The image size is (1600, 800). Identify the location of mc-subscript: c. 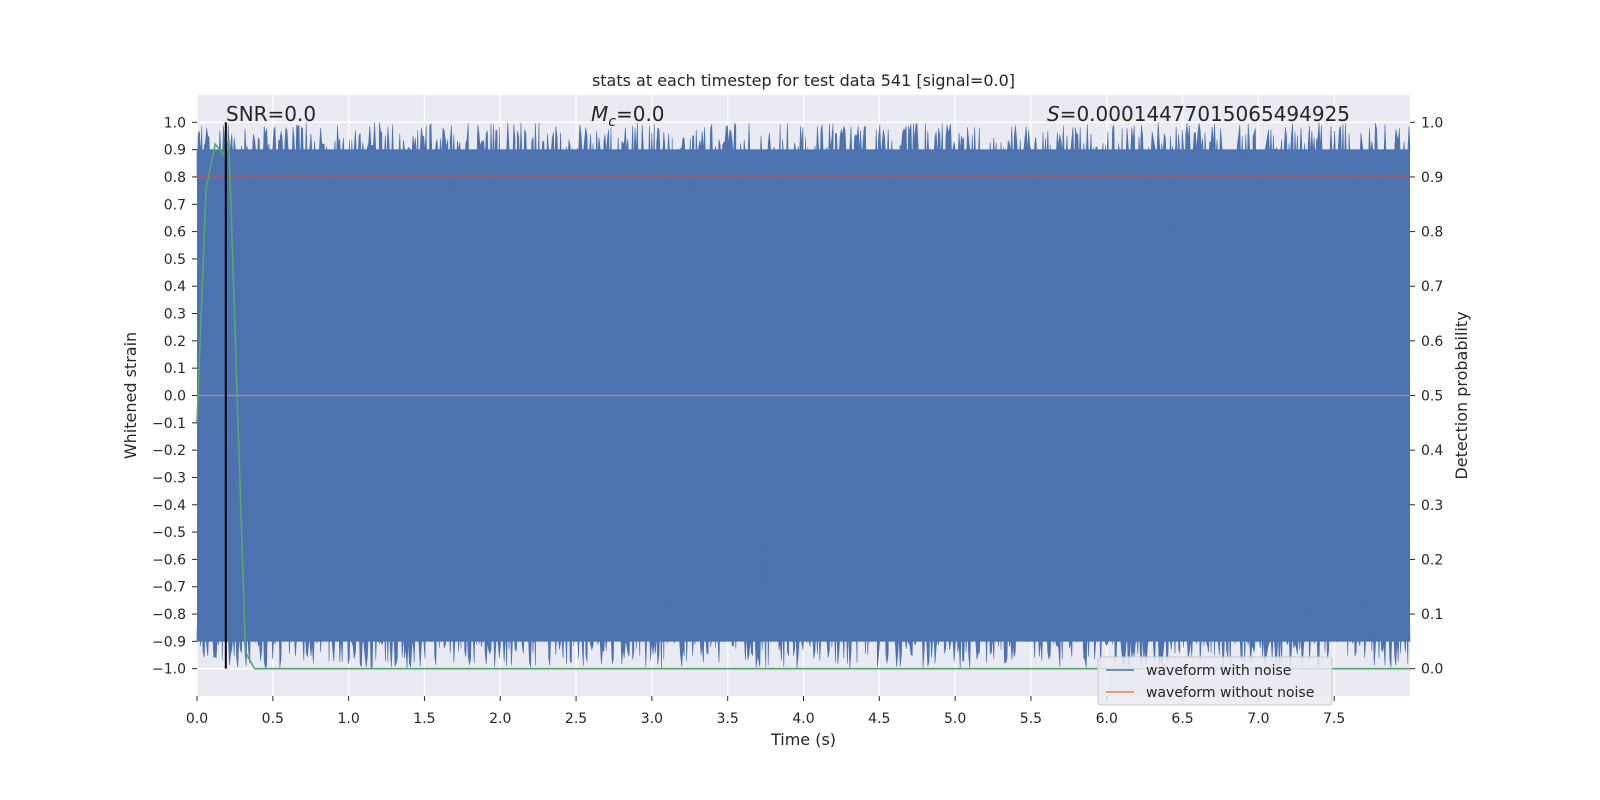
(612, 122).